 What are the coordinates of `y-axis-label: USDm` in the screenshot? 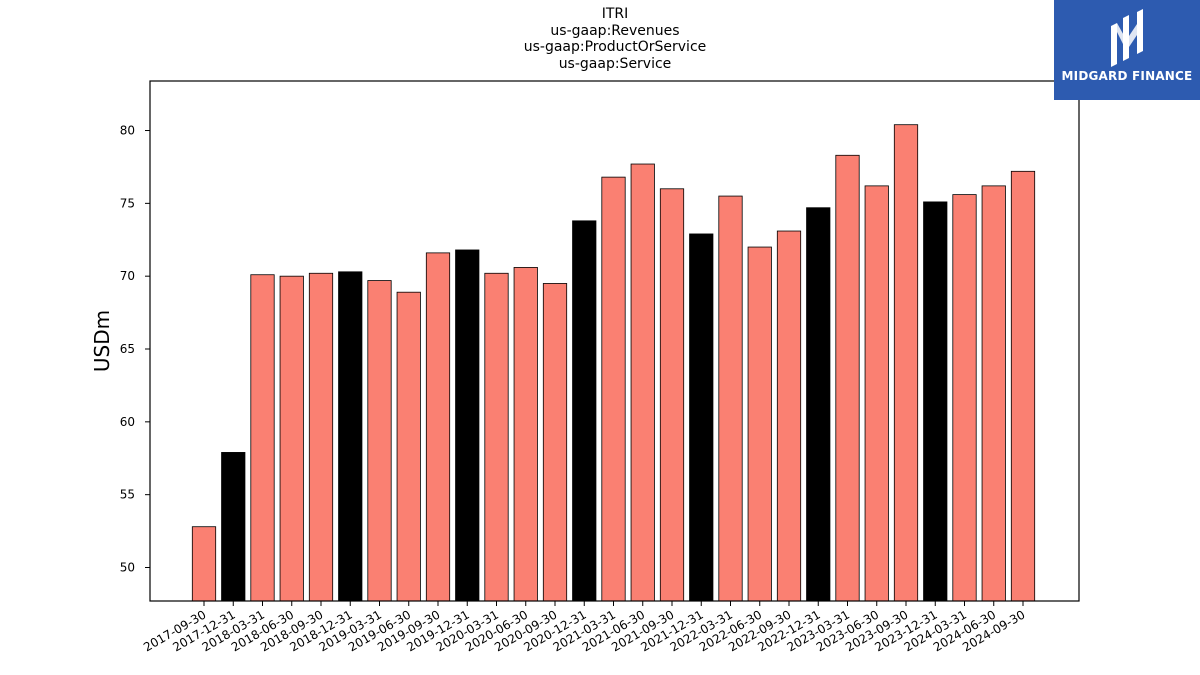 It's located at (102, 341).